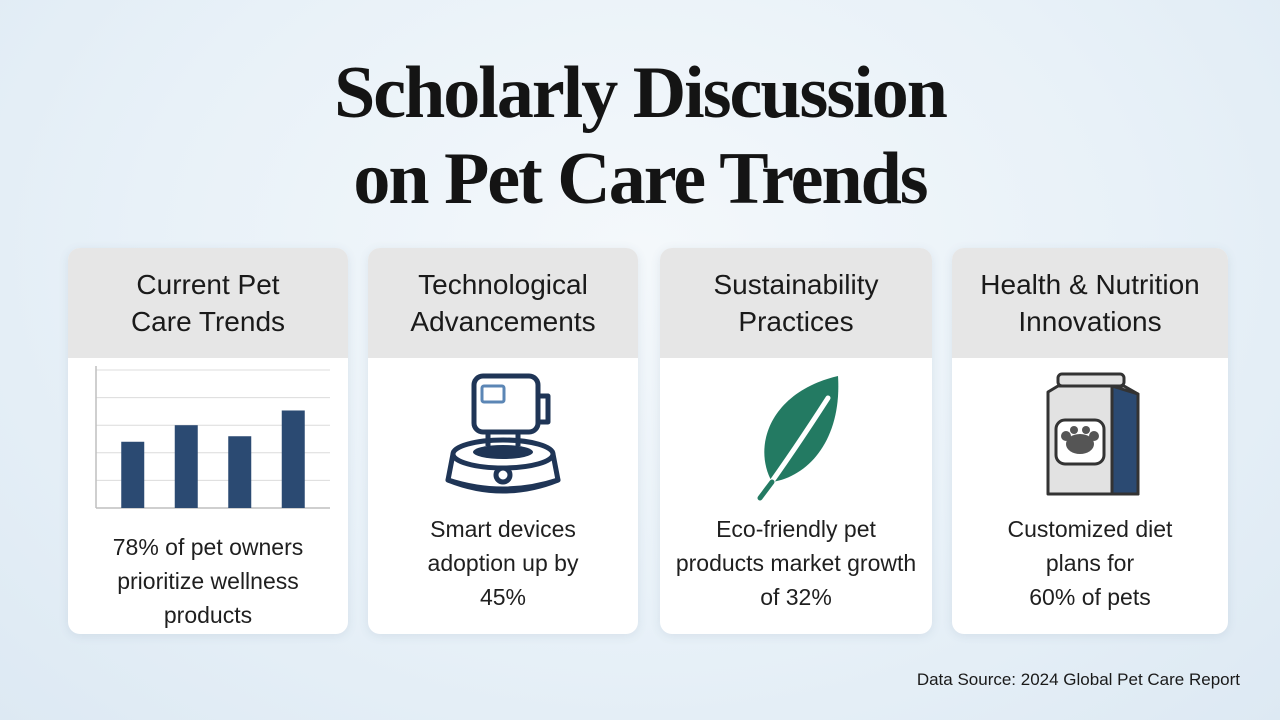  What do you see at coordinates (1078, 679) in the screenshot?
I see `data-source-footnote: Data Source: 2024 Global Pet Care Report` at bounding box center [1078, 679].